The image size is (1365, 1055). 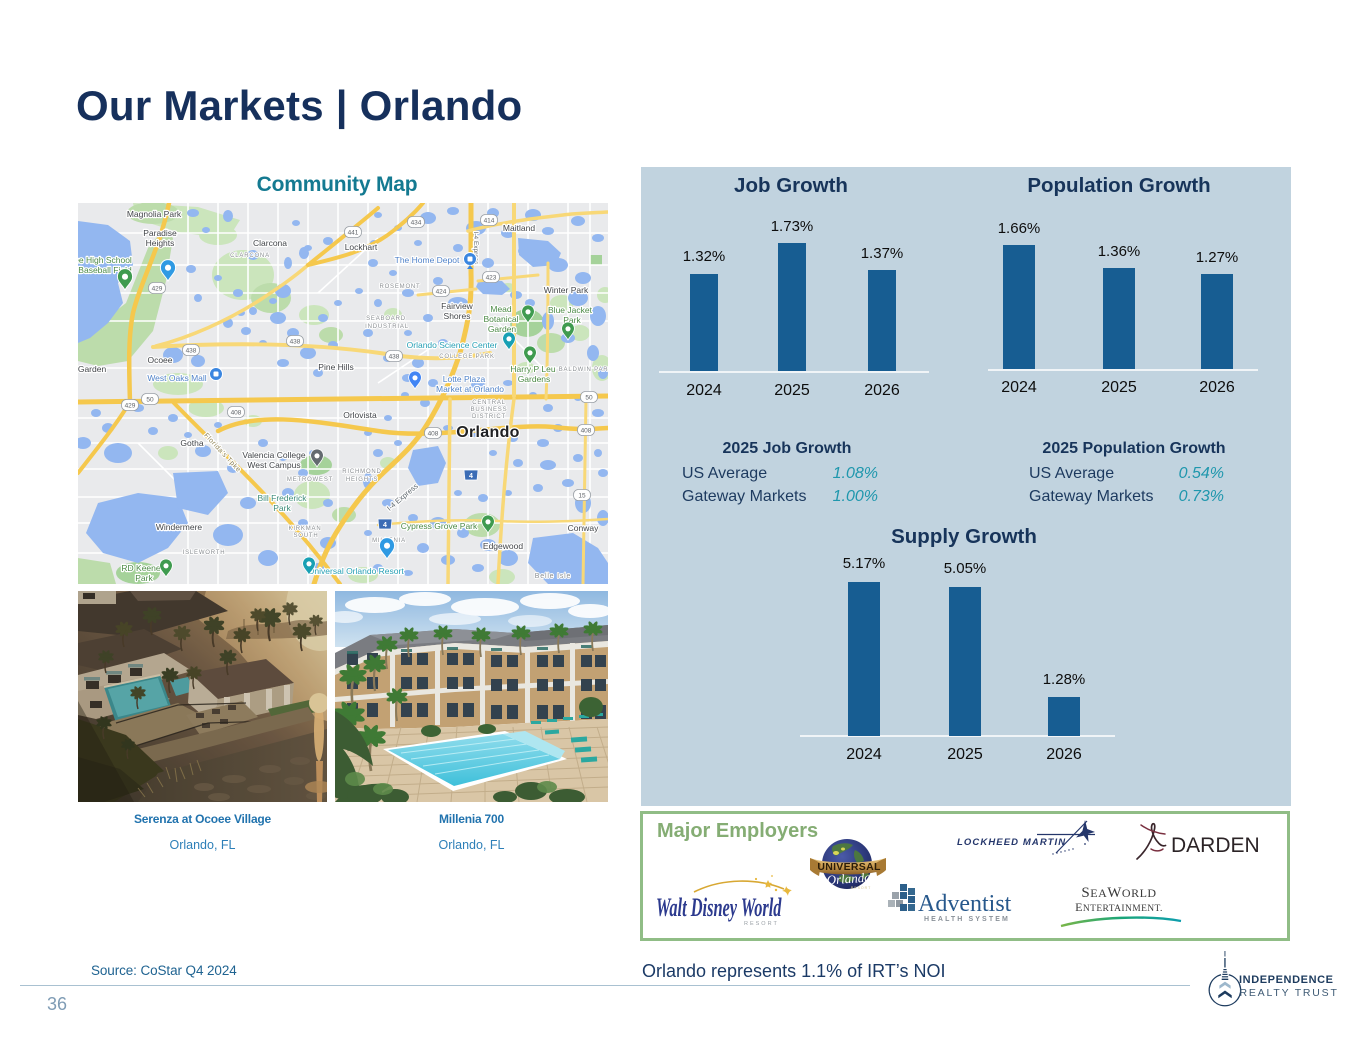 I want to click on svg-text: Valencia College, so click(x=273, y=455).